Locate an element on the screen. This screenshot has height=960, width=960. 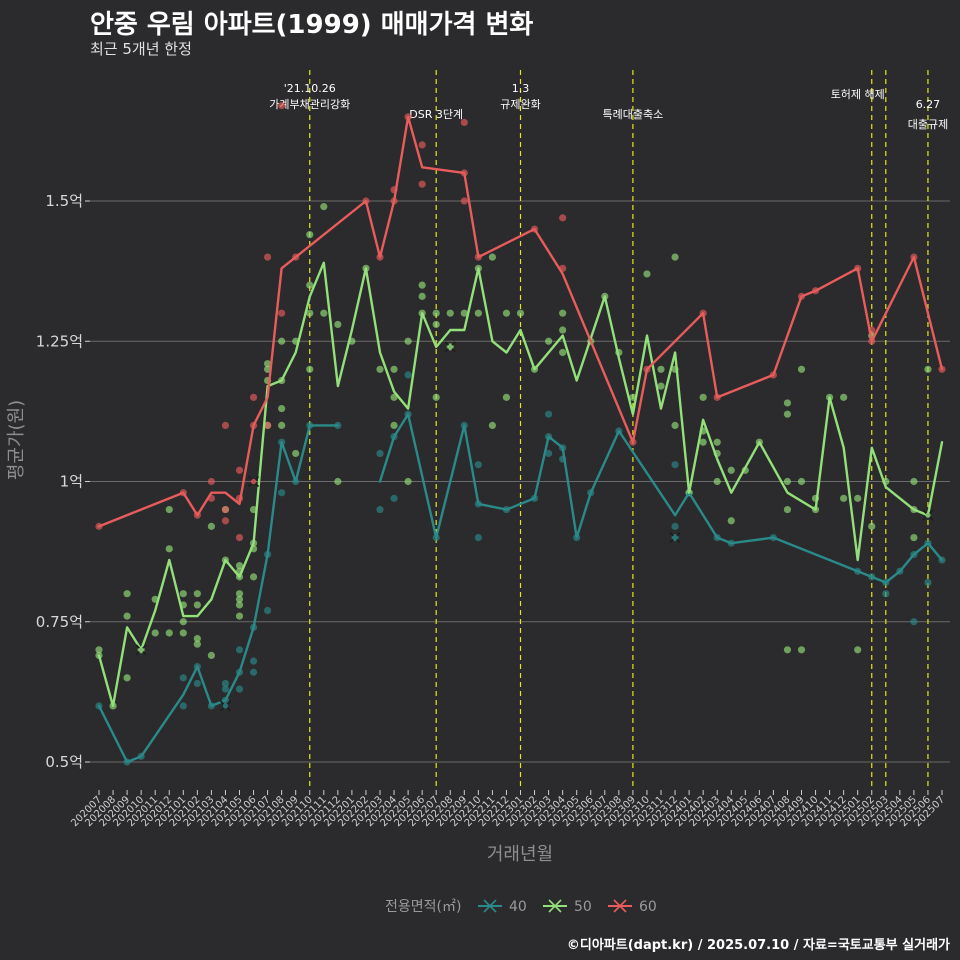
legend-items: 40 50 60 is located at coordinates (567, 907).